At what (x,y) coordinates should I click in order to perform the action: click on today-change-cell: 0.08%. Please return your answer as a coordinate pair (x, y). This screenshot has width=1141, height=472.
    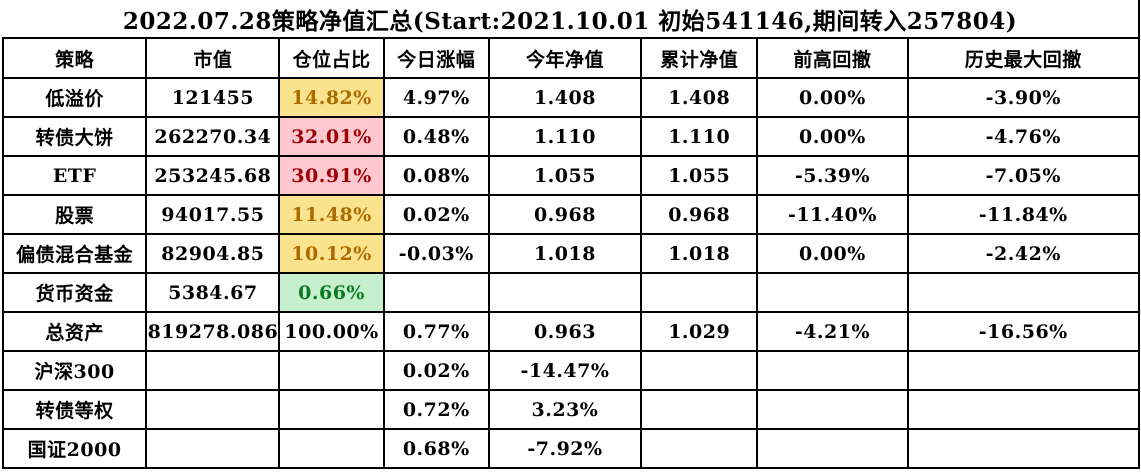
    Looking at the image, I should click on (436, 175).